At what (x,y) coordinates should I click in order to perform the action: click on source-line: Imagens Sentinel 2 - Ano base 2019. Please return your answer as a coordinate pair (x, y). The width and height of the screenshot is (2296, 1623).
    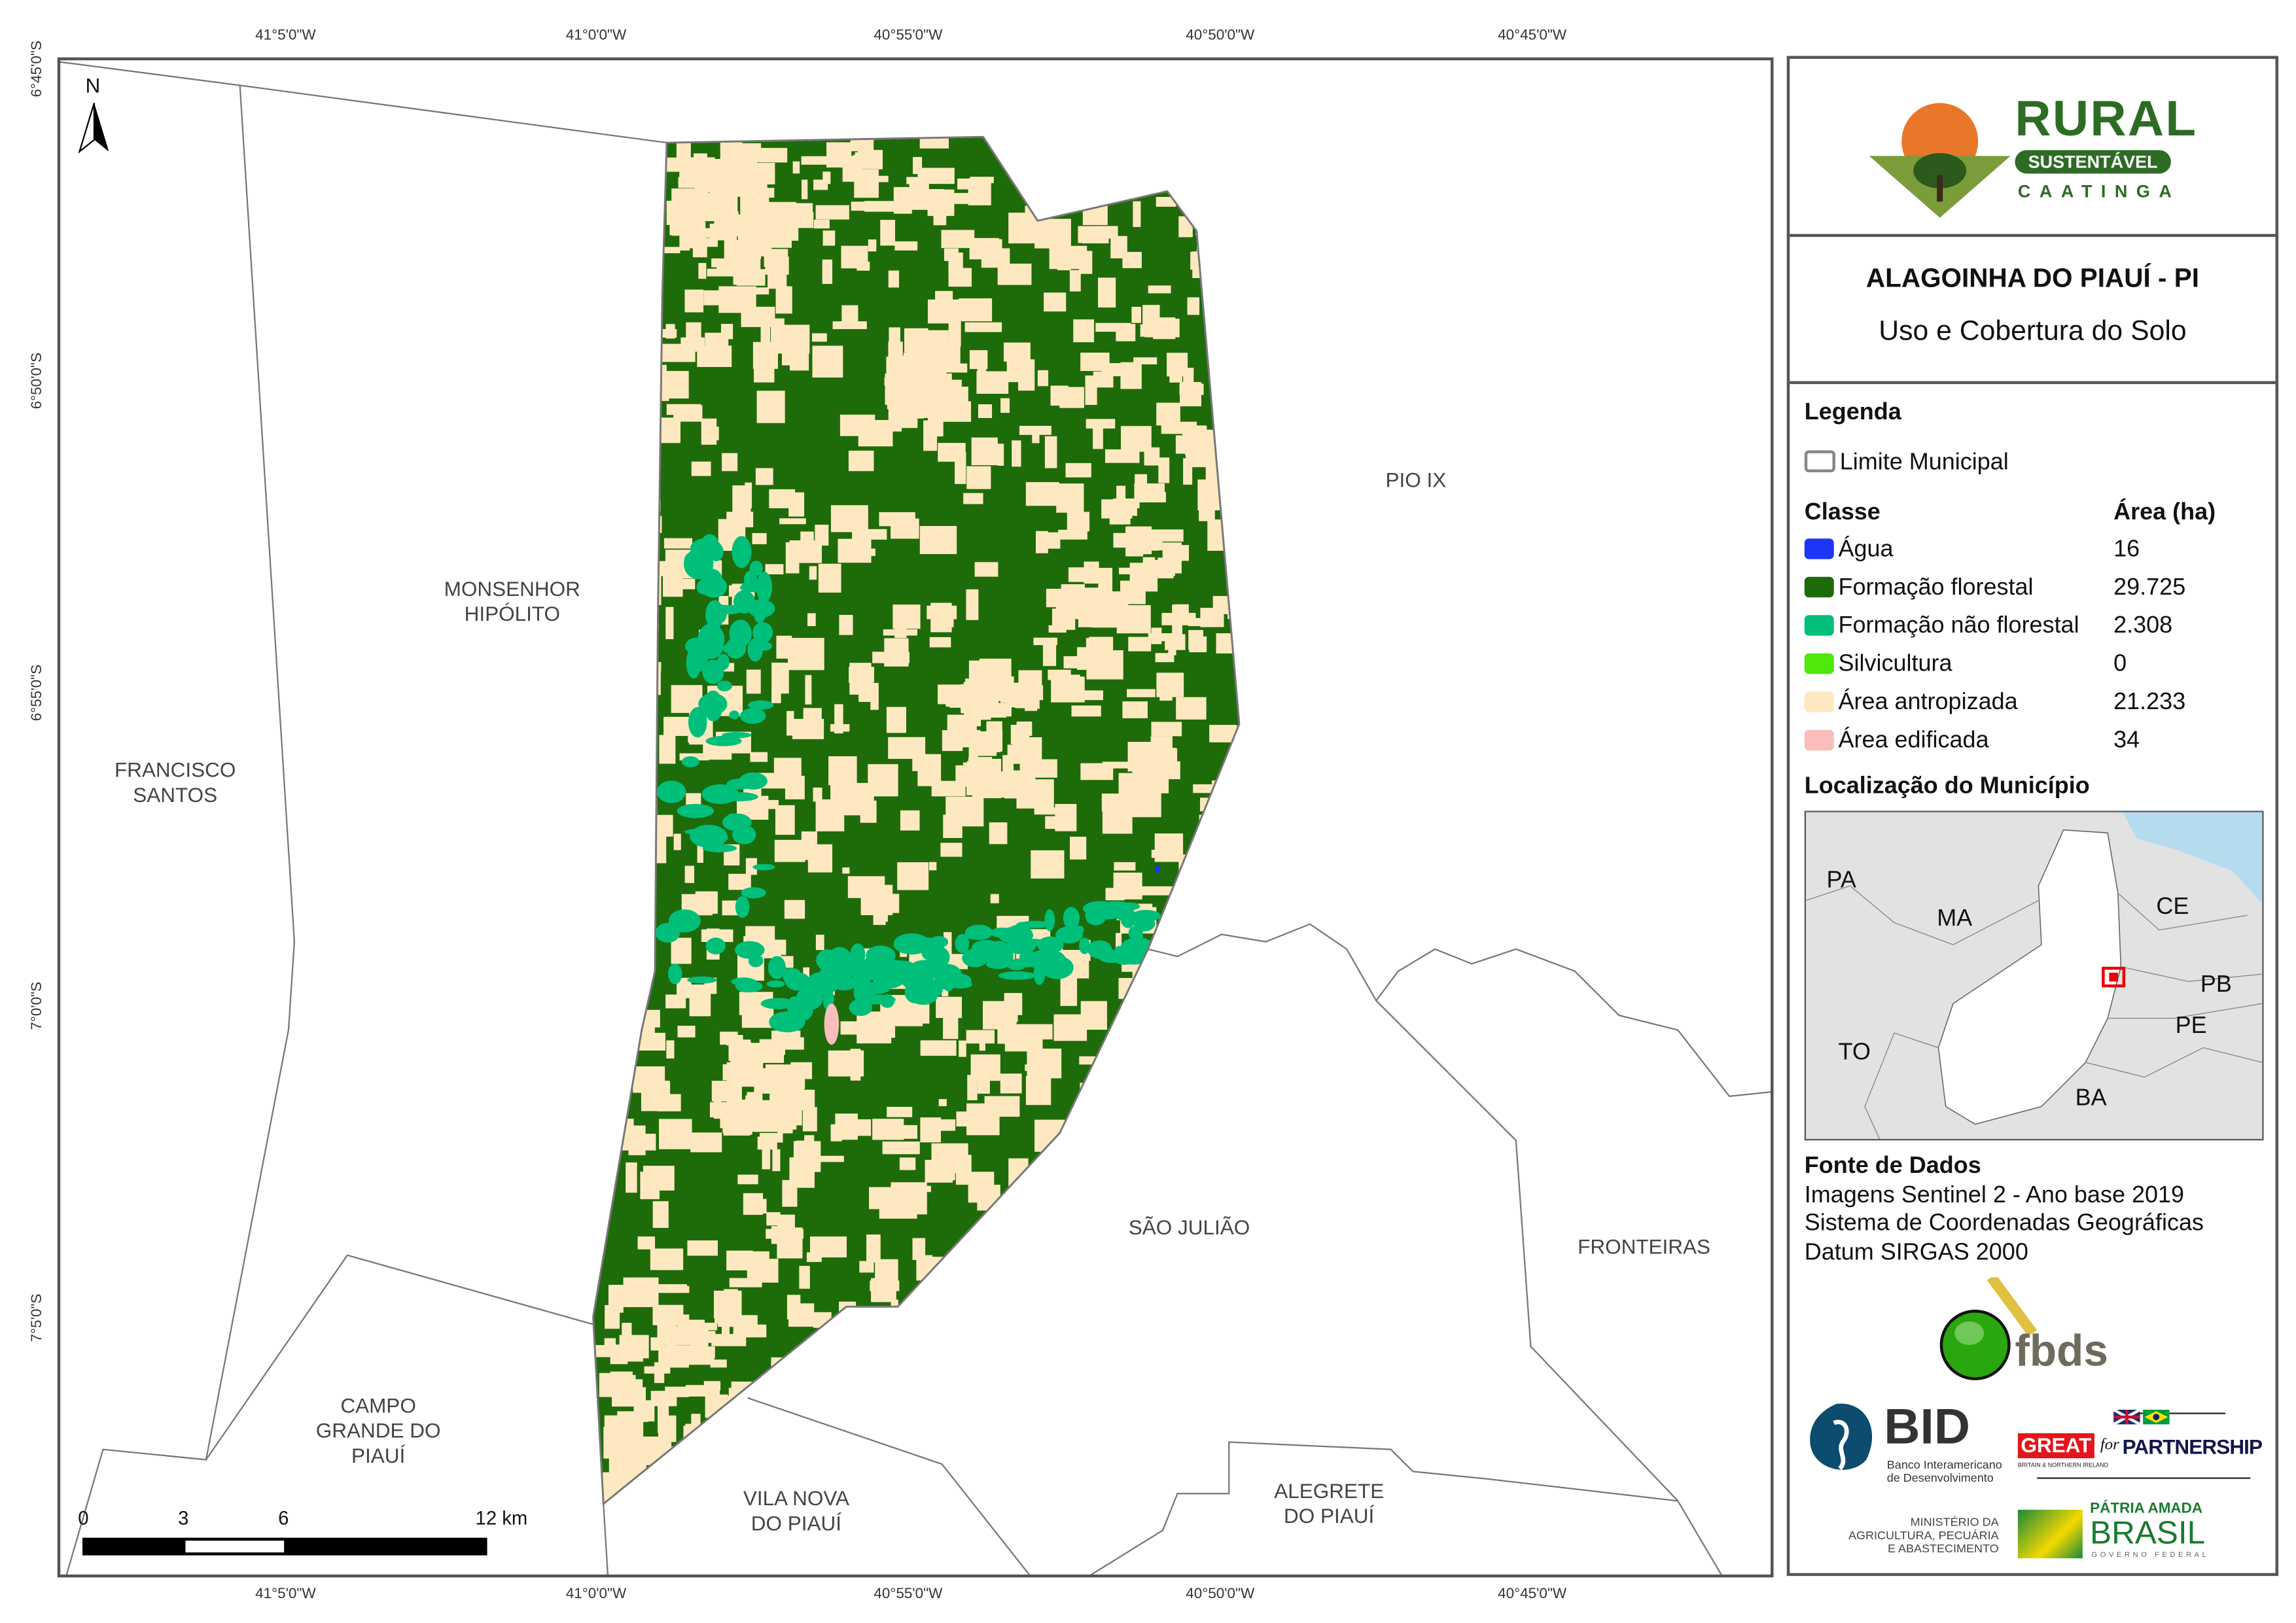
    Looking at the image, I should click on (1994, 1195).